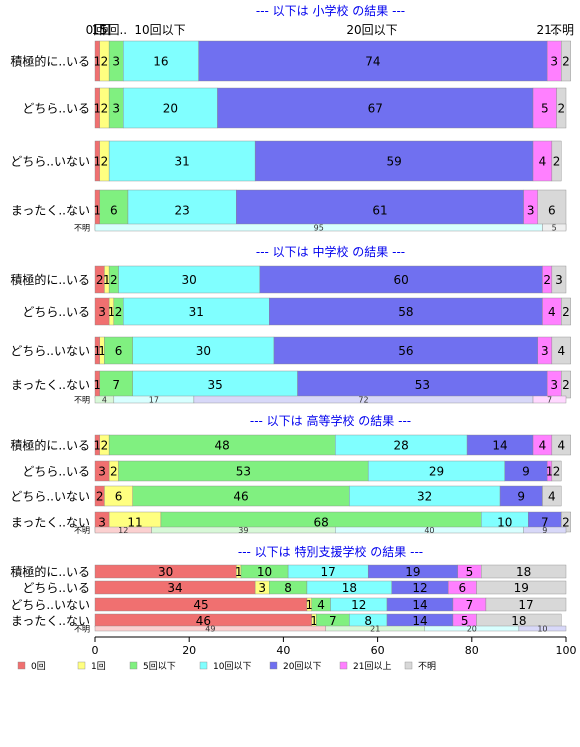 The image size is (580, 747). What do you see at coordinates (542, 628) in the screenshot?
I see `unknown-bar-segment` at bounding box center [542, 628].